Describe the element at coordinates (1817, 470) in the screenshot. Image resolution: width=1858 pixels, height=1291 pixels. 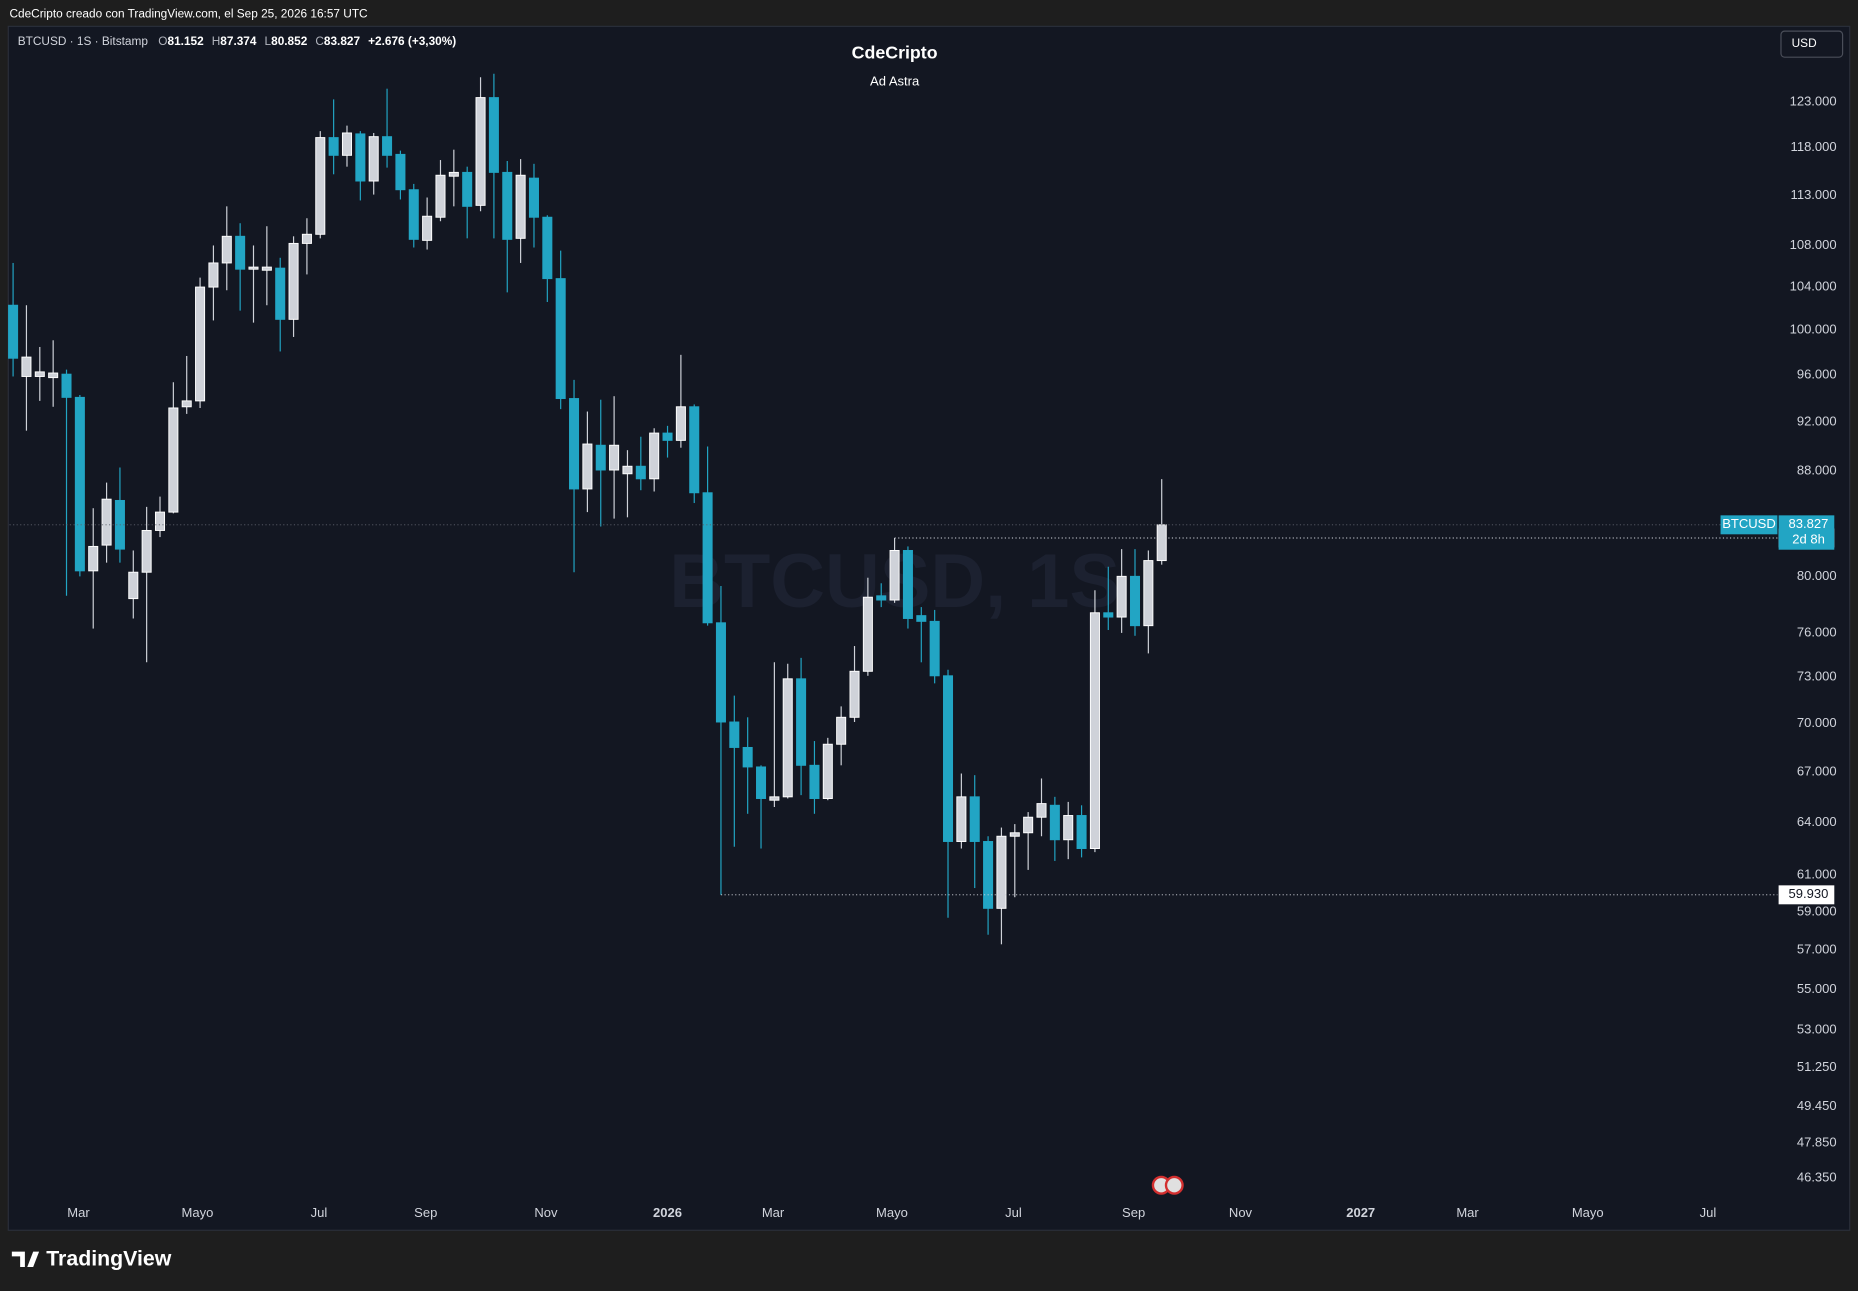
I see `y-tick-label: 88.000` at that location.